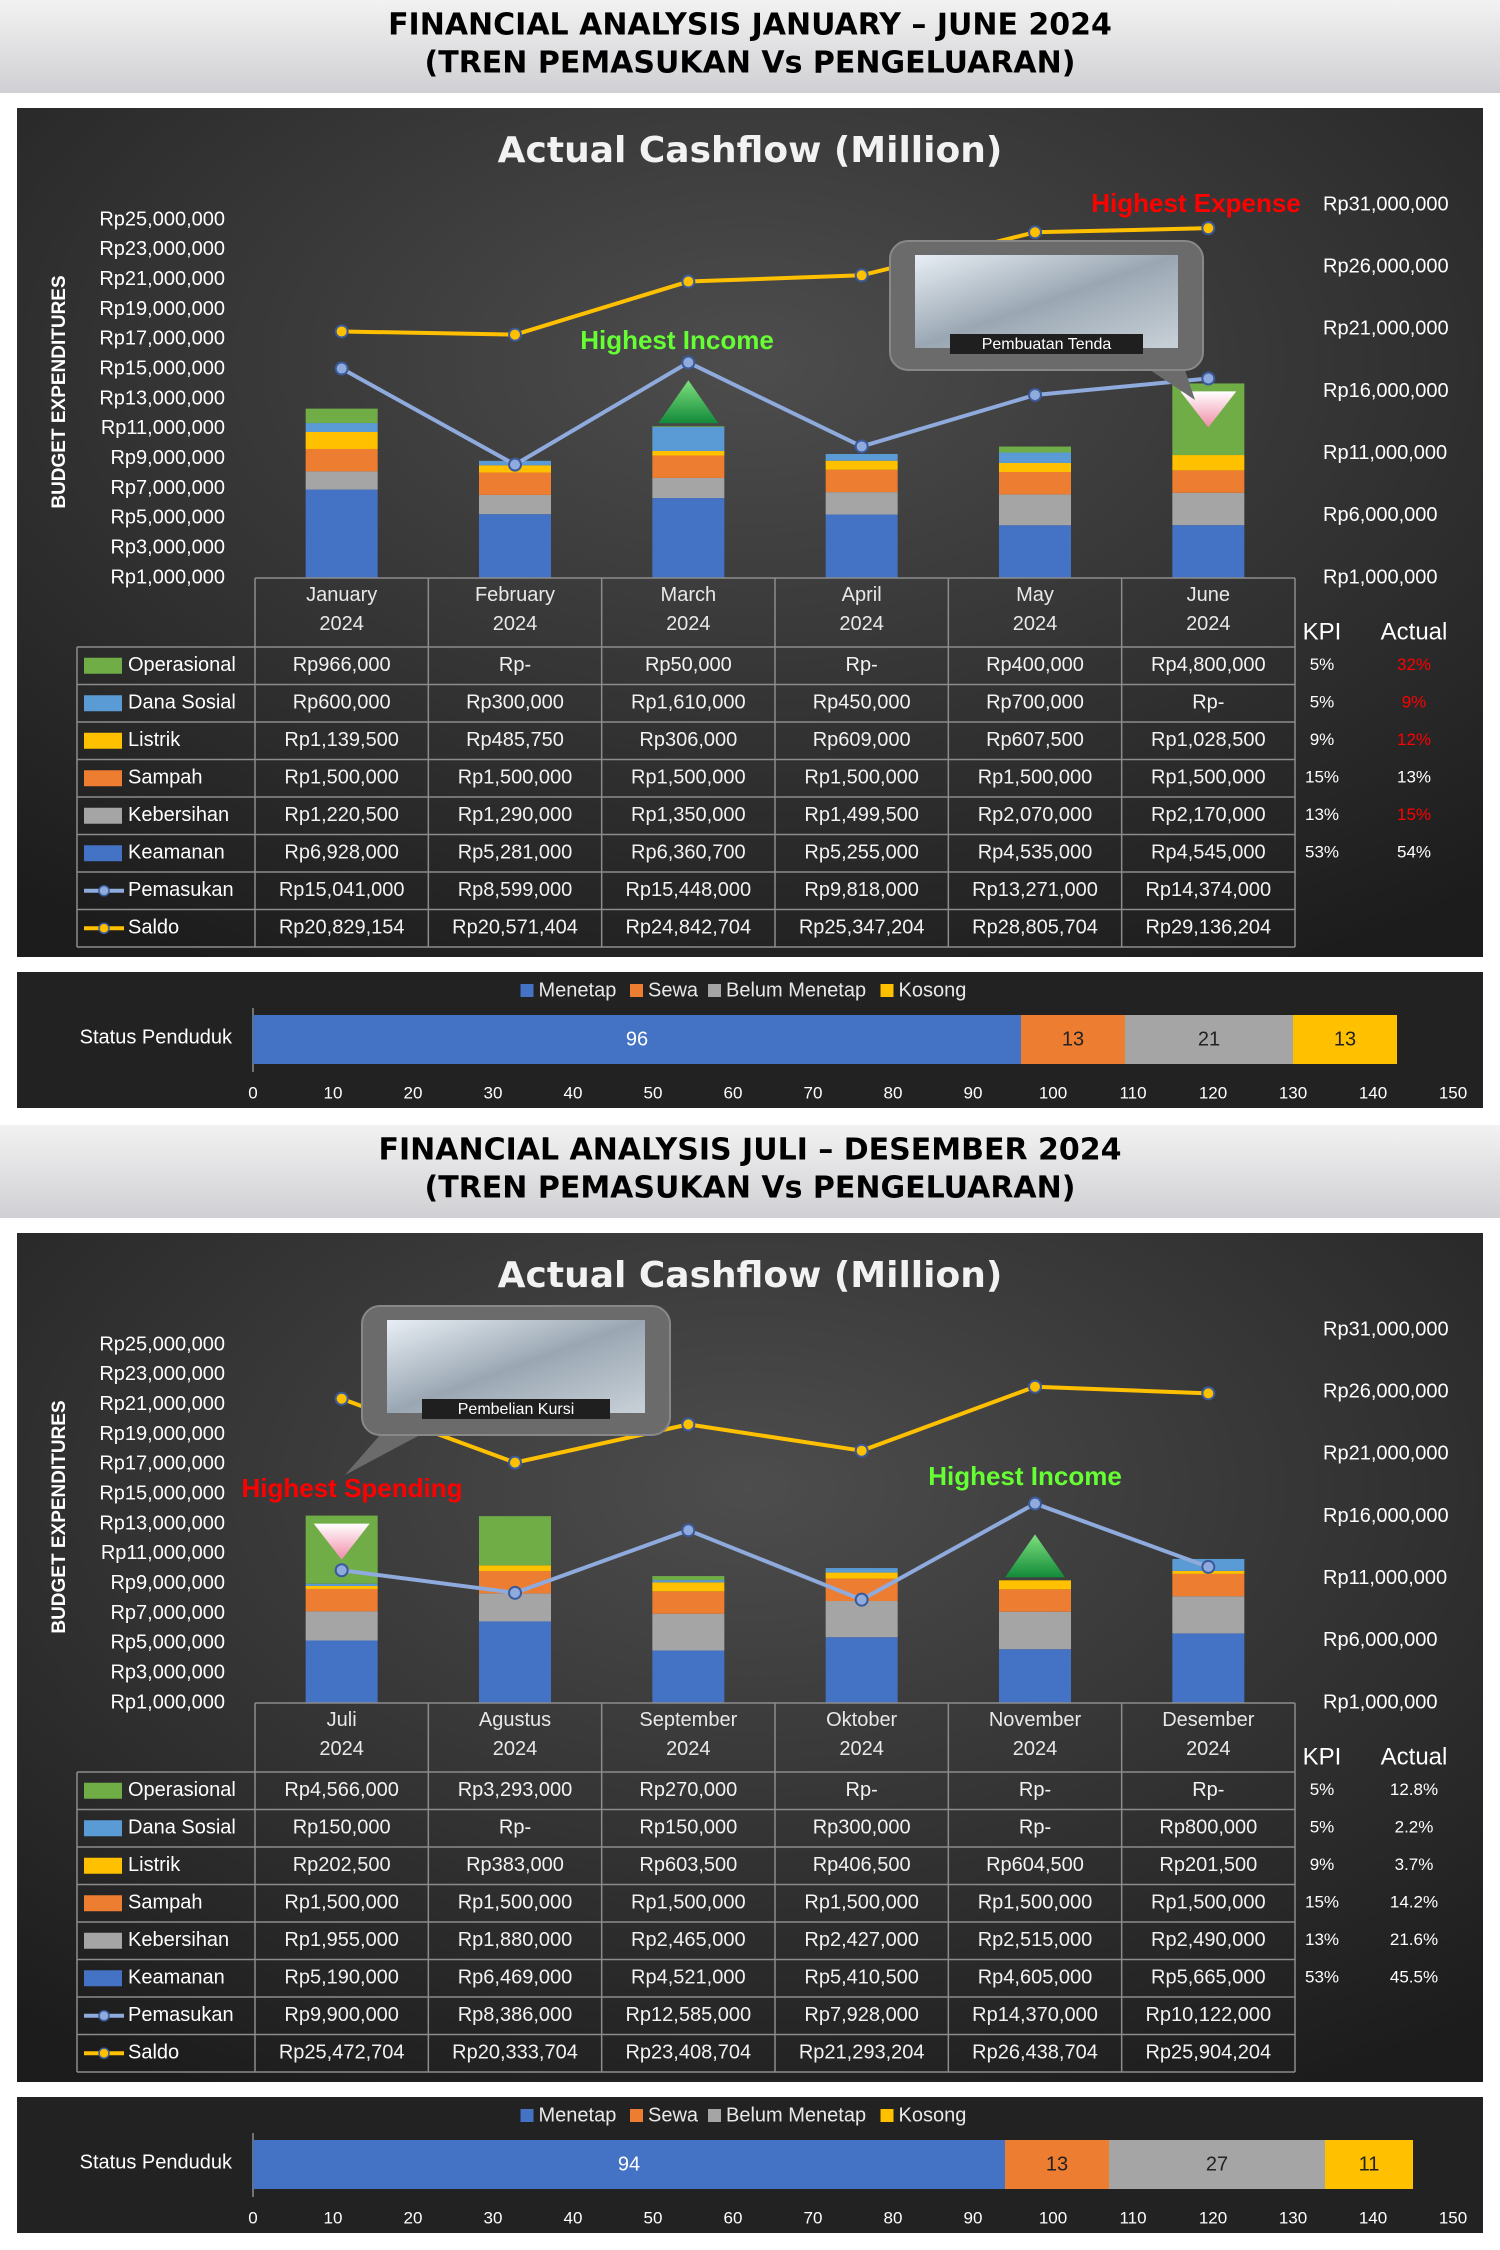  What do you see at coordinates (162, 1493) in the screenshot?
I see `y-tick-label: Rp15,000,000` at bounding box center [162, 1493].